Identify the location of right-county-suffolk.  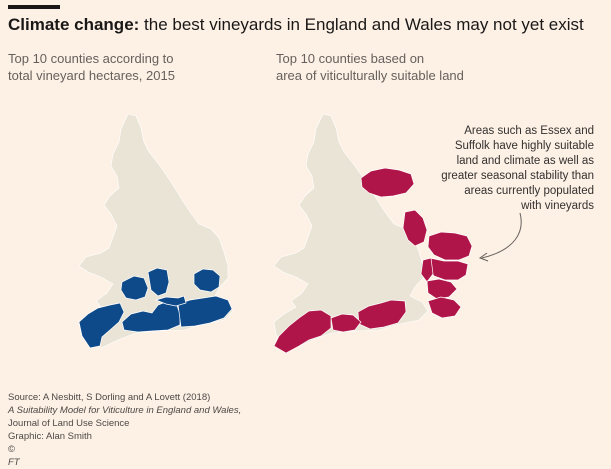
(448, 269).